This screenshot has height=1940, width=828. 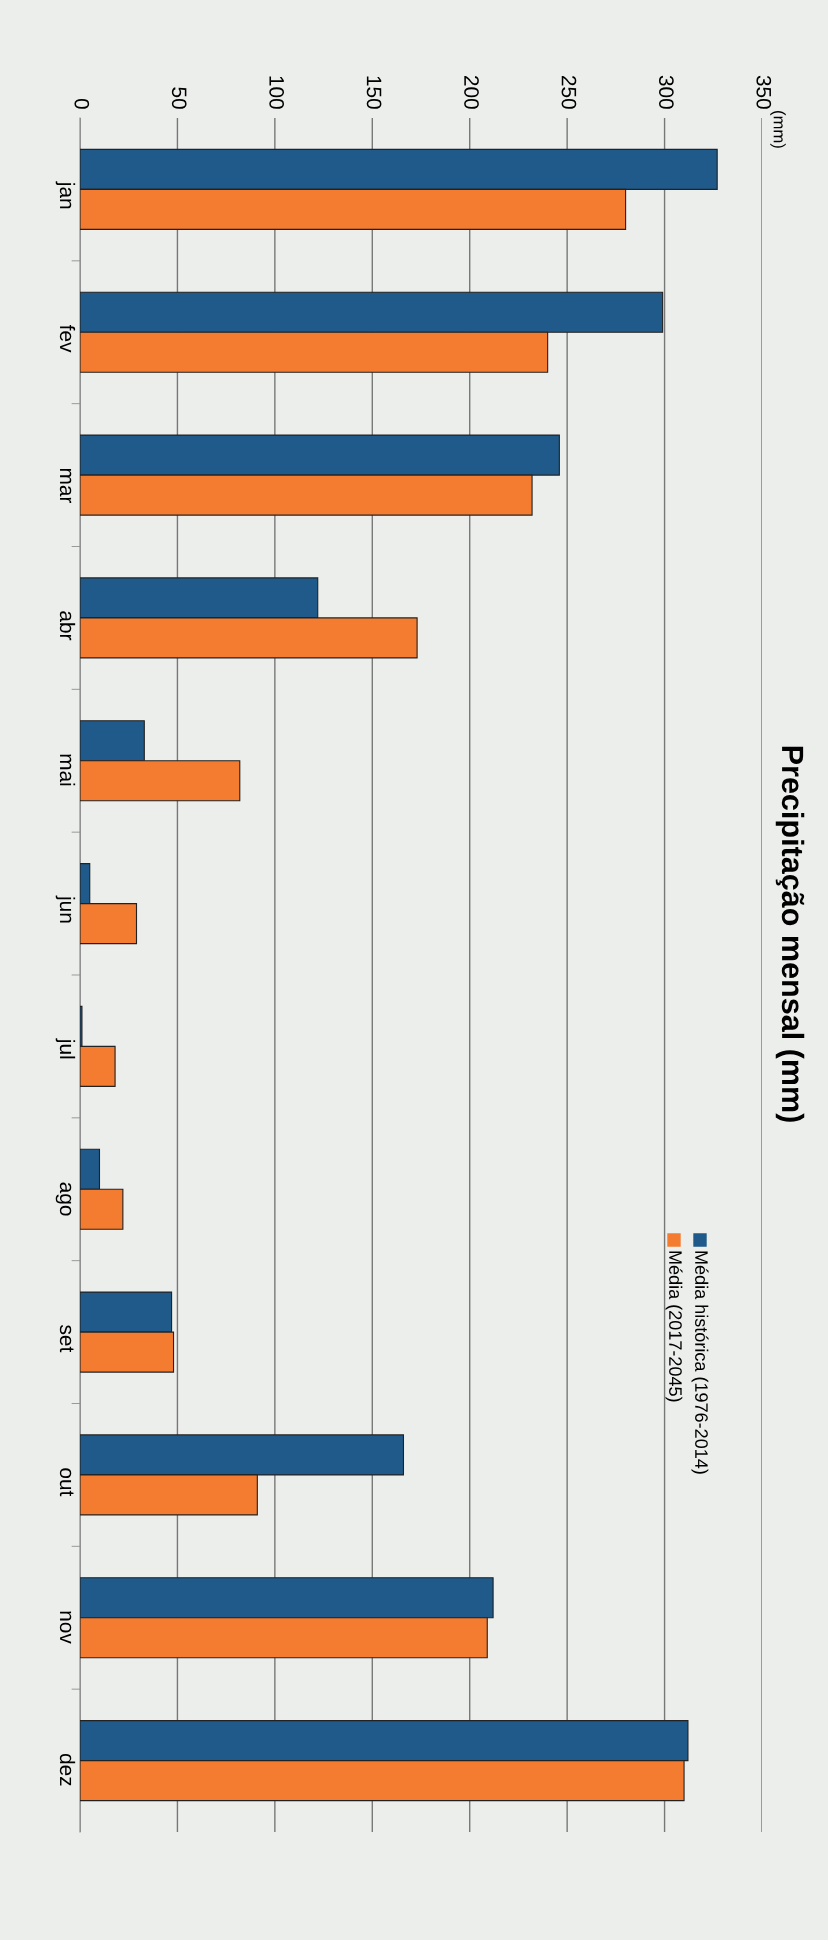 What do you see at coordinates (67, 626) in the screenshot?
I see `y-tick-label: abr` at bounding box center [67, 626].